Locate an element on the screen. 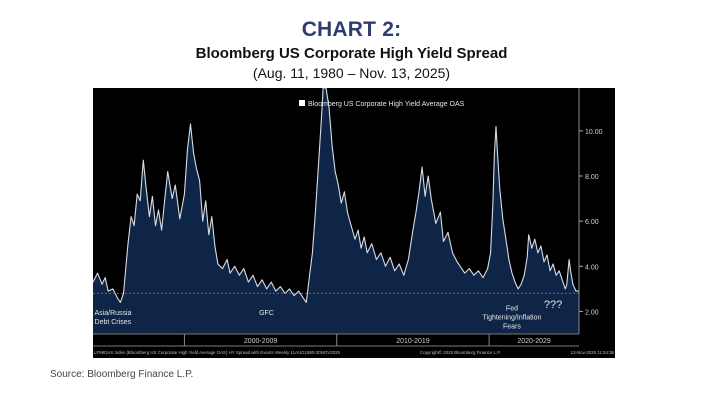 The image size is (703, 400). chart-label: CHART 2: is located at coordinates (351, 29).